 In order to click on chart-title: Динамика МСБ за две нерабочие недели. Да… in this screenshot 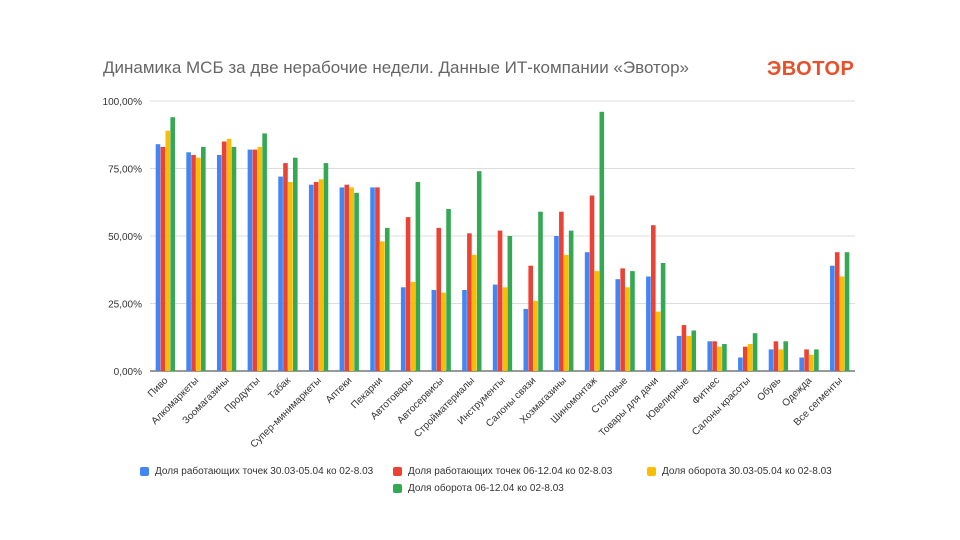, I will do `click(396, 67)`.